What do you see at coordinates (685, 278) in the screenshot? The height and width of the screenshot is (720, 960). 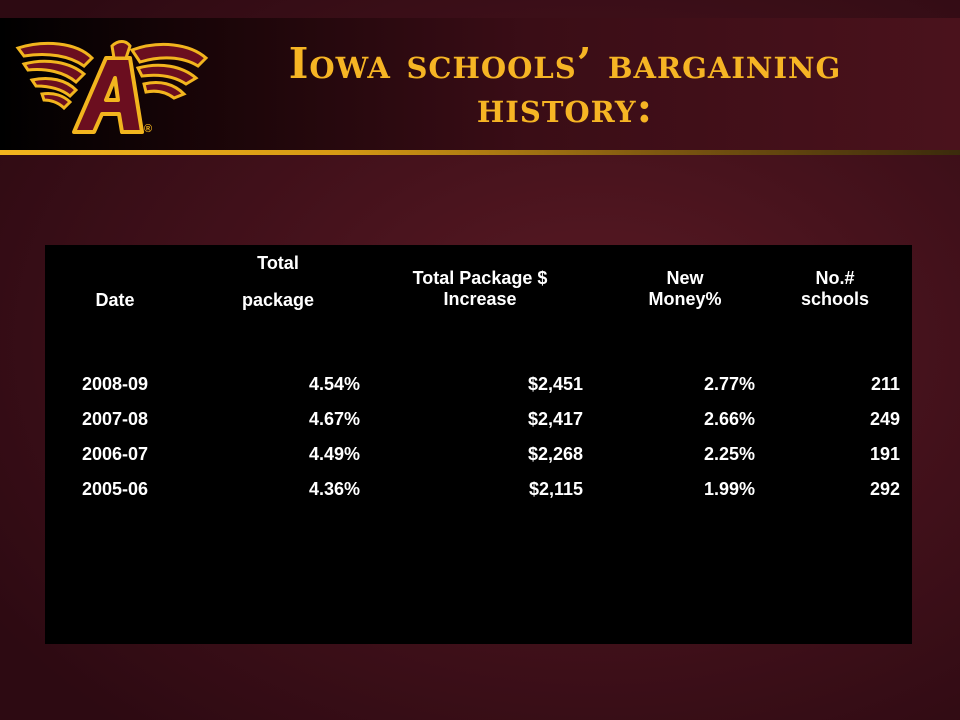 I see `header-new-money-line1: New` at bounding box center [685, 278].